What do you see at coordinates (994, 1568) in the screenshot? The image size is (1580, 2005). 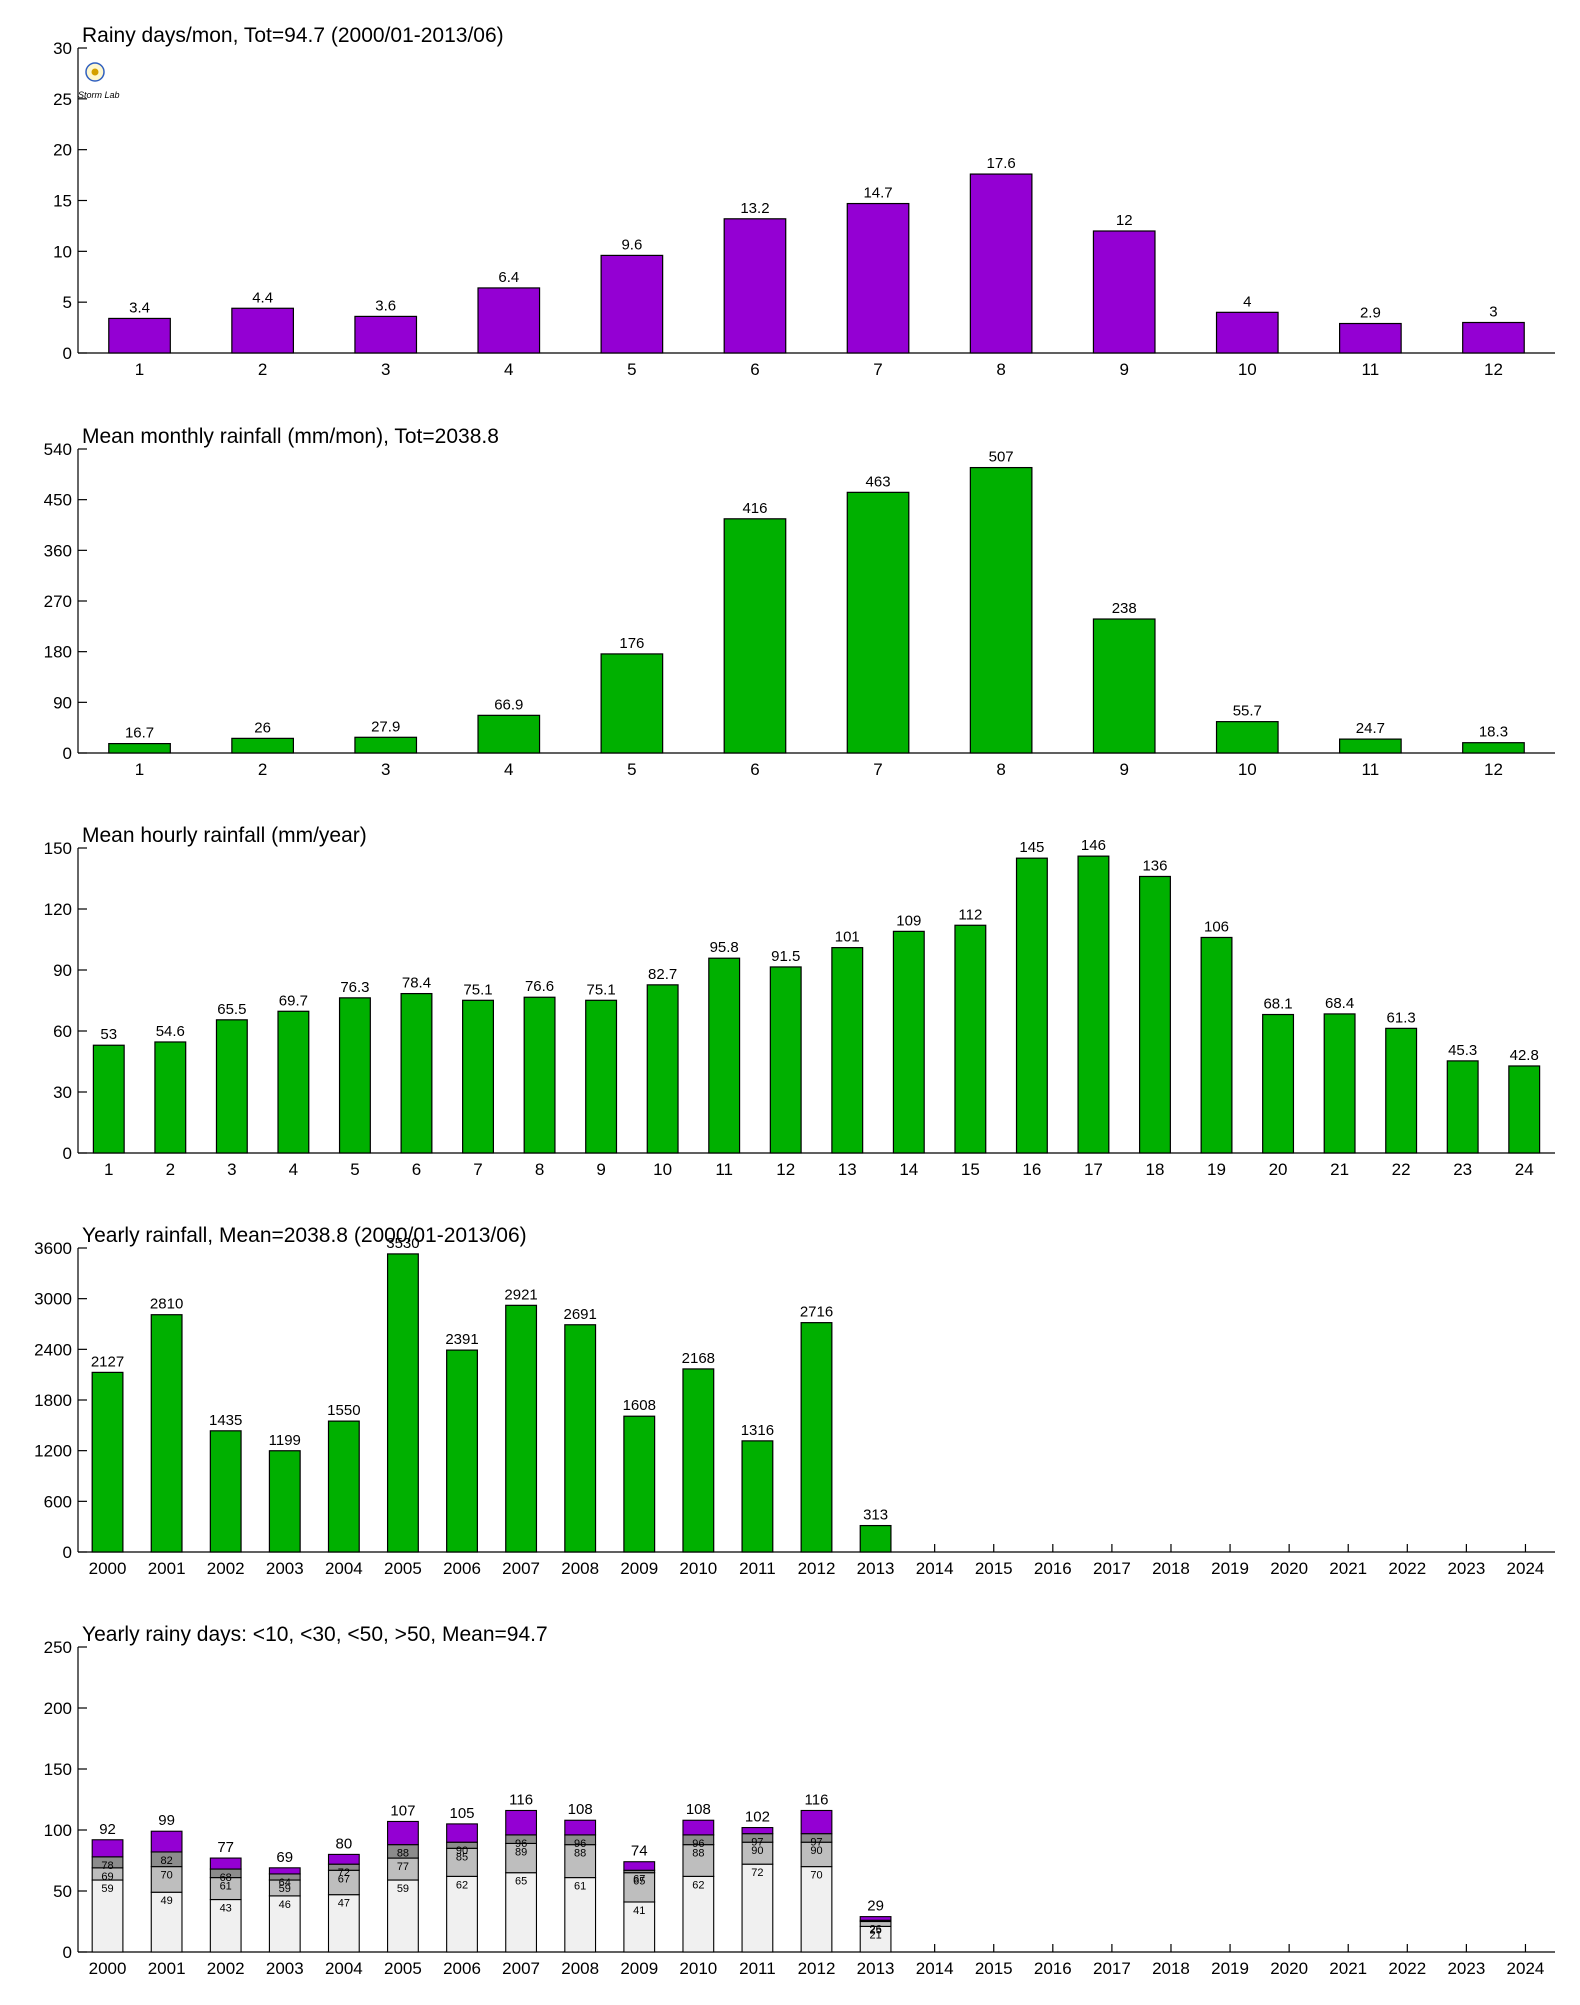 I see `x-tick-label: 2015` at bounding box center [994, 1568].